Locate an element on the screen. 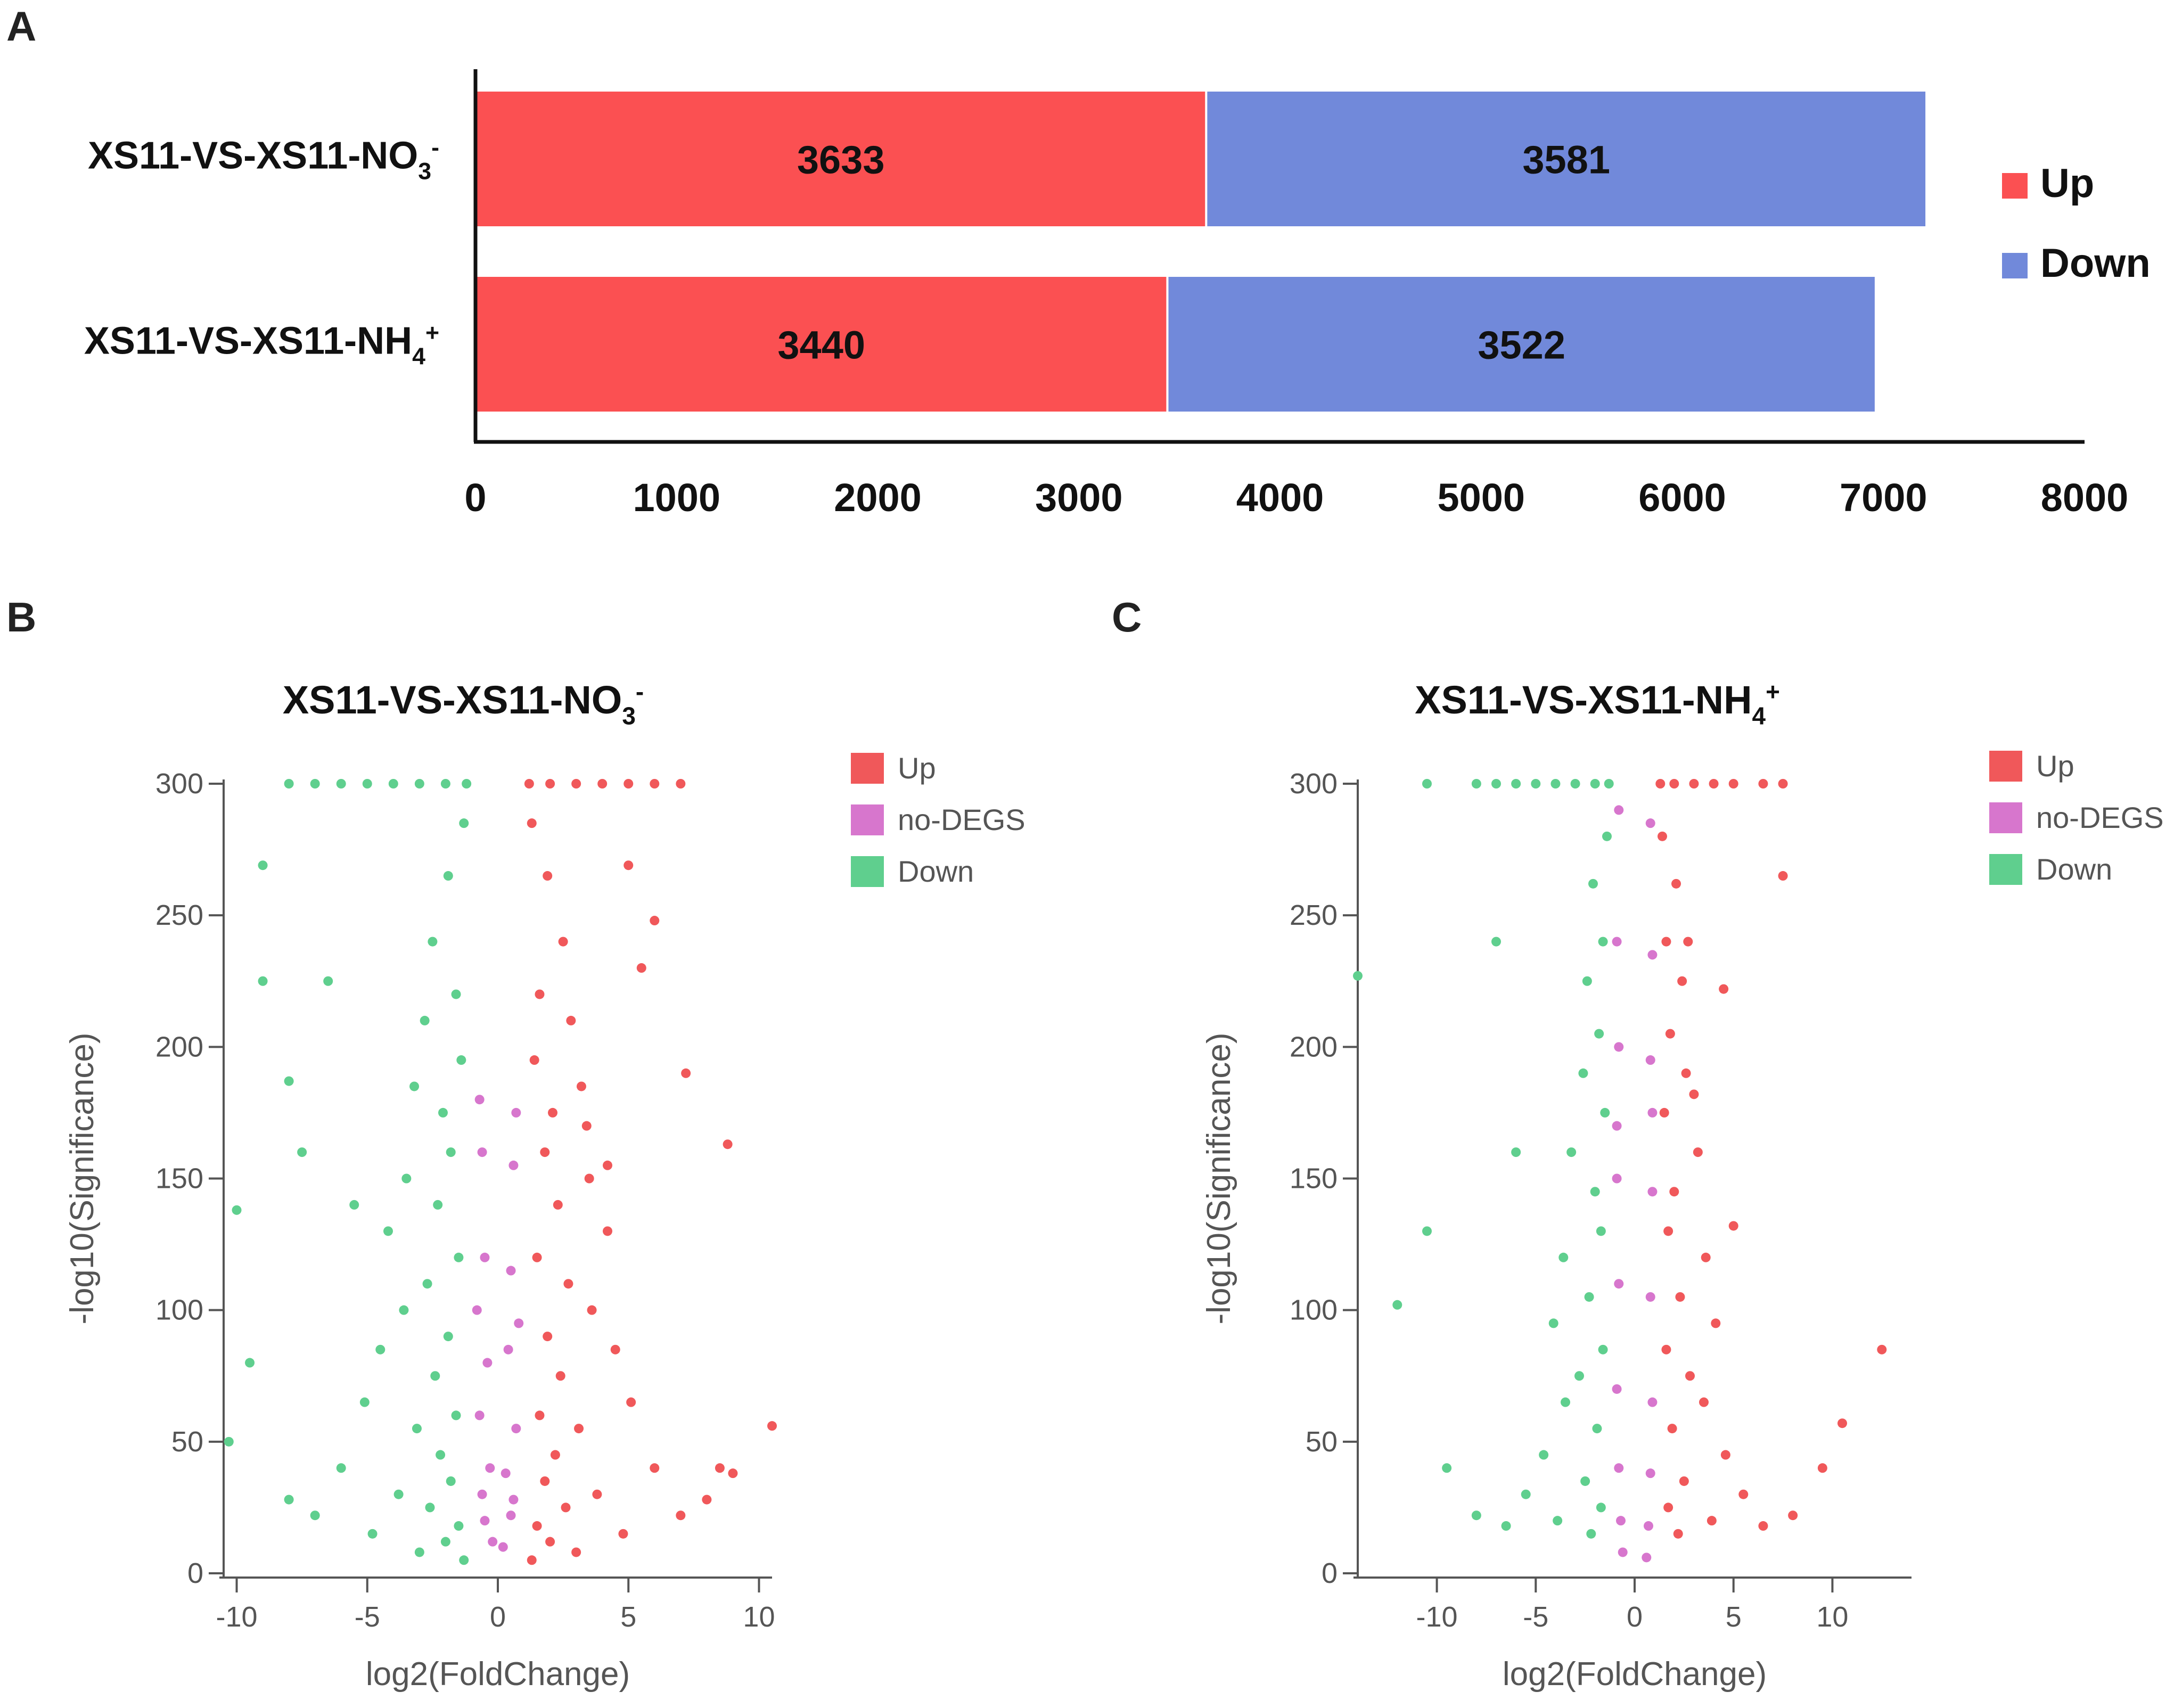 The image size is (2174, 1708). bar-value-label: 3633 is located at coordinates (841, 160).